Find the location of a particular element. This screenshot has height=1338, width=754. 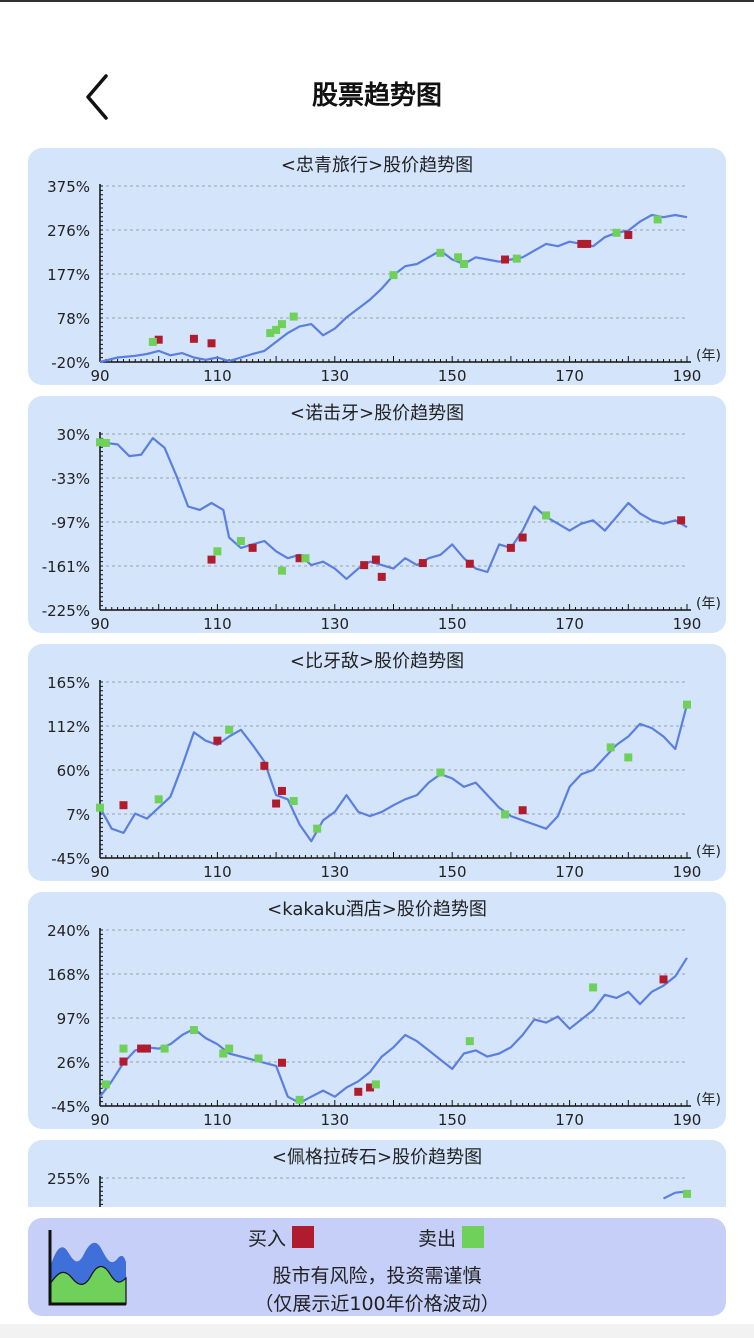

y-tick-label: 168% is located at coordinates (68, 975).